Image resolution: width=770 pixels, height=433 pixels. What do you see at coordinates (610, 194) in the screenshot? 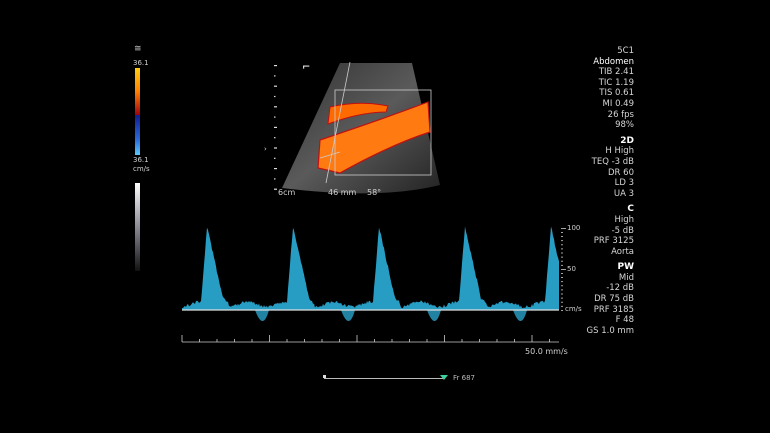
I see `mode-2d-item: UA 3` at bounding box center [610, 194].